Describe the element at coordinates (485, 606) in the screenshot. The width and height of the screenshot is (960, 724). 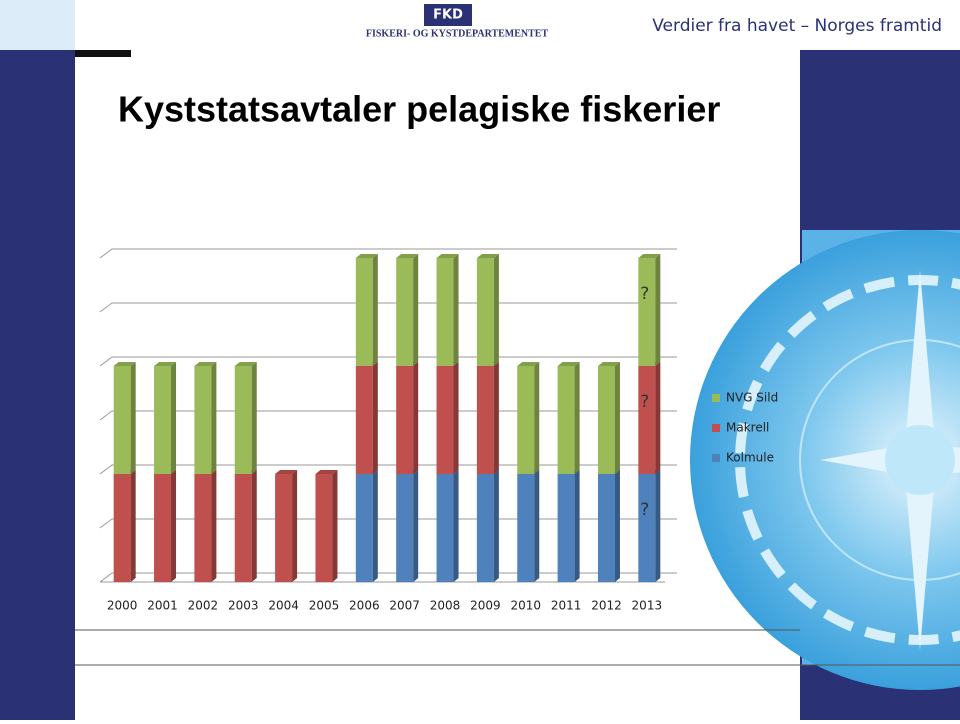
I see `x-tick-label: 2009` at that location.